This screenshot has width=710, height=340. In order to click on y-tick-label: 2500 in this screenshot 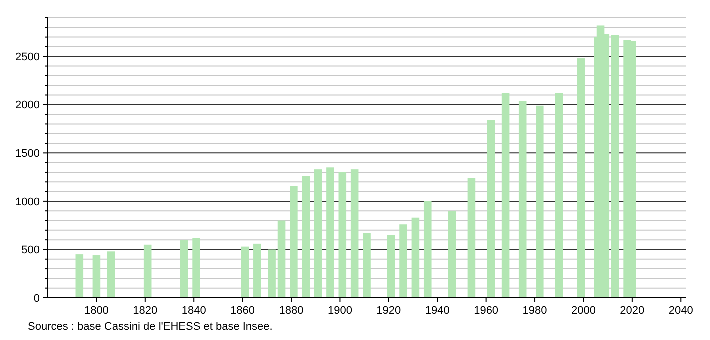, I will do `click(28, 57)`.